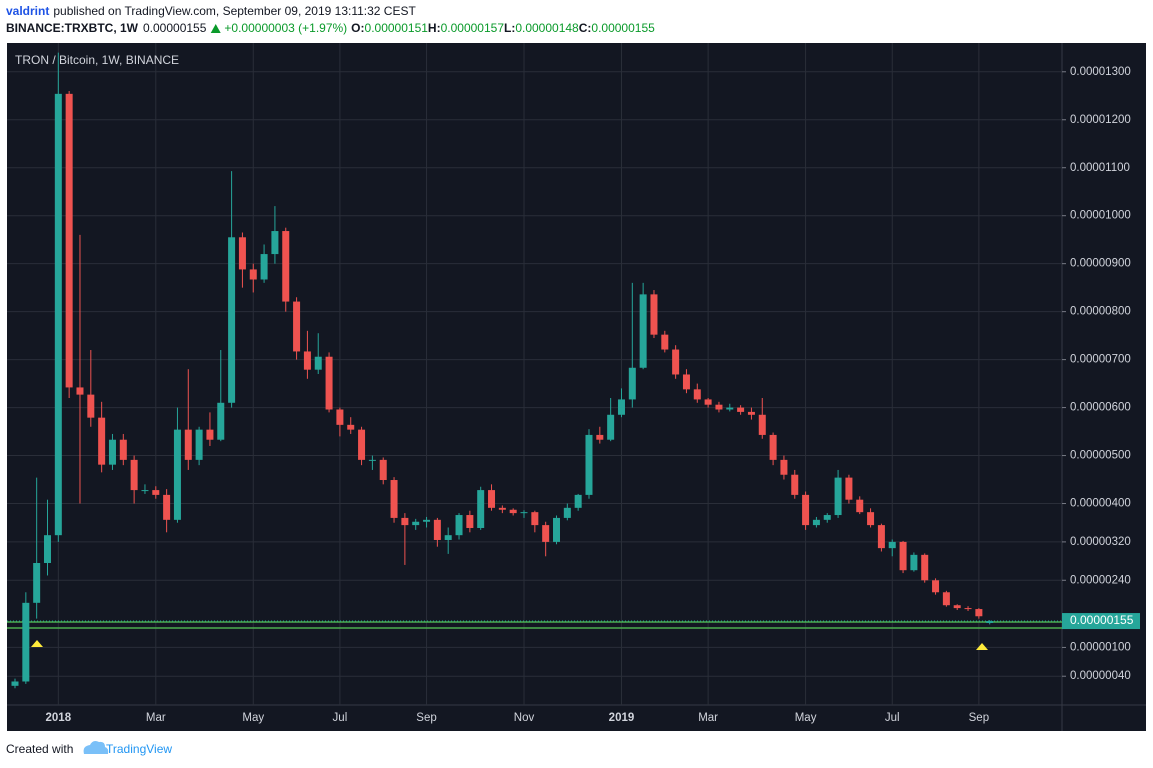  I want to click on price: 0.00000155, so click(175, 28).